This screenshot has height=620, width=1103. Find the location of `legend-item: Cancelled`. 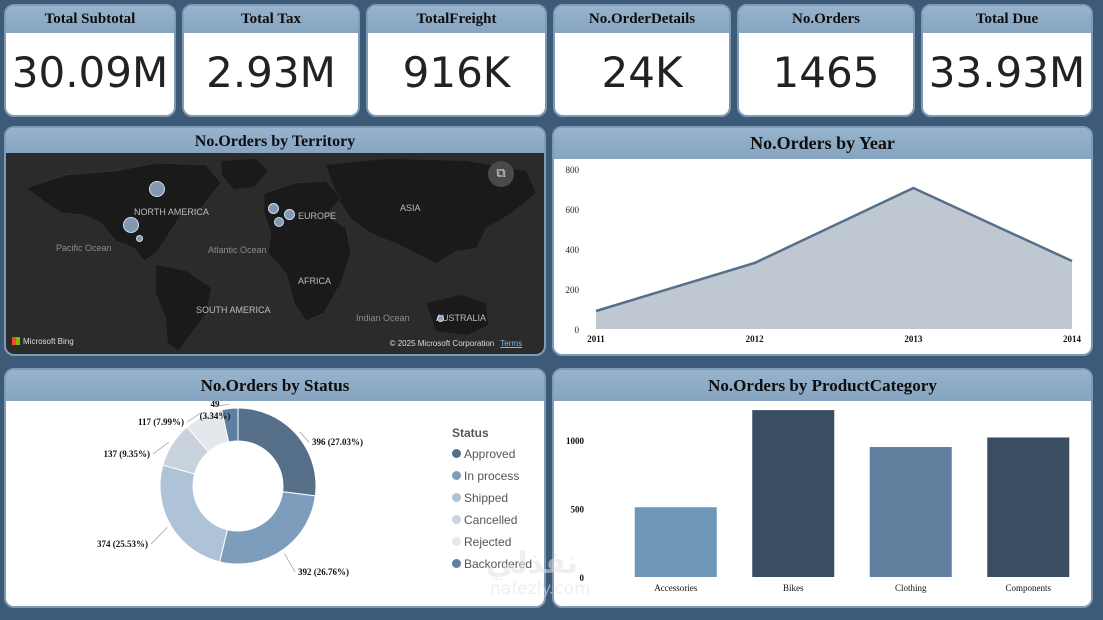

legend-item: Cancelled is located at coordinates (492, 523).